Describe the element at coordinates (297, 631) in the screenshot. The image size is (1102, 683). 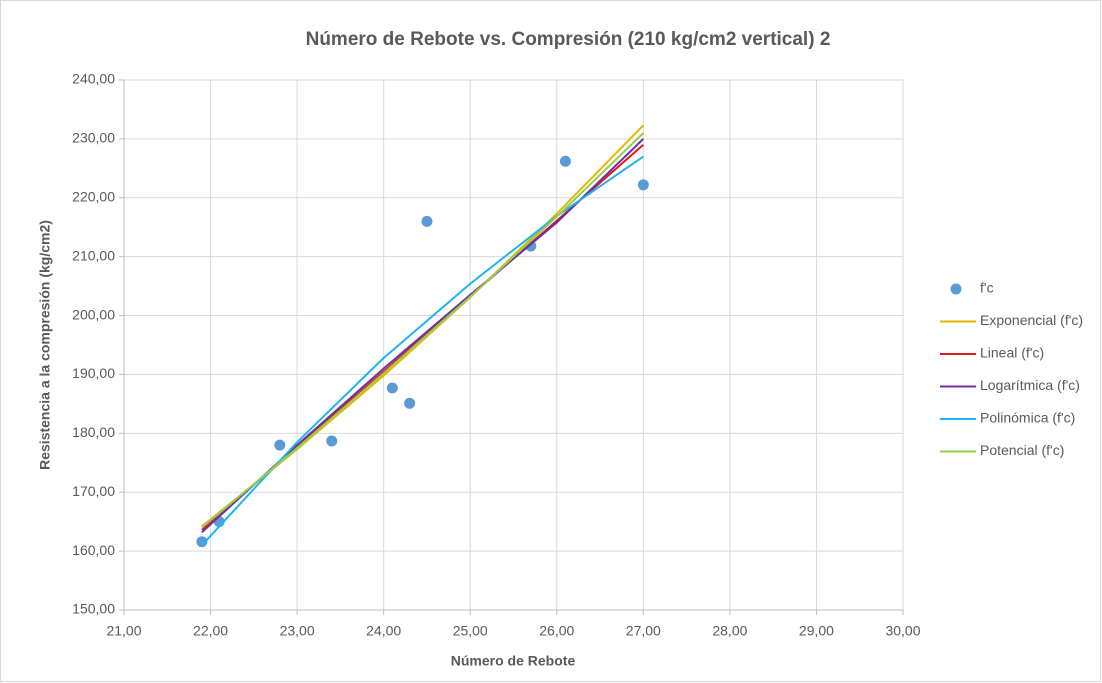
I see `x-tick-label: 23,00` at that location.